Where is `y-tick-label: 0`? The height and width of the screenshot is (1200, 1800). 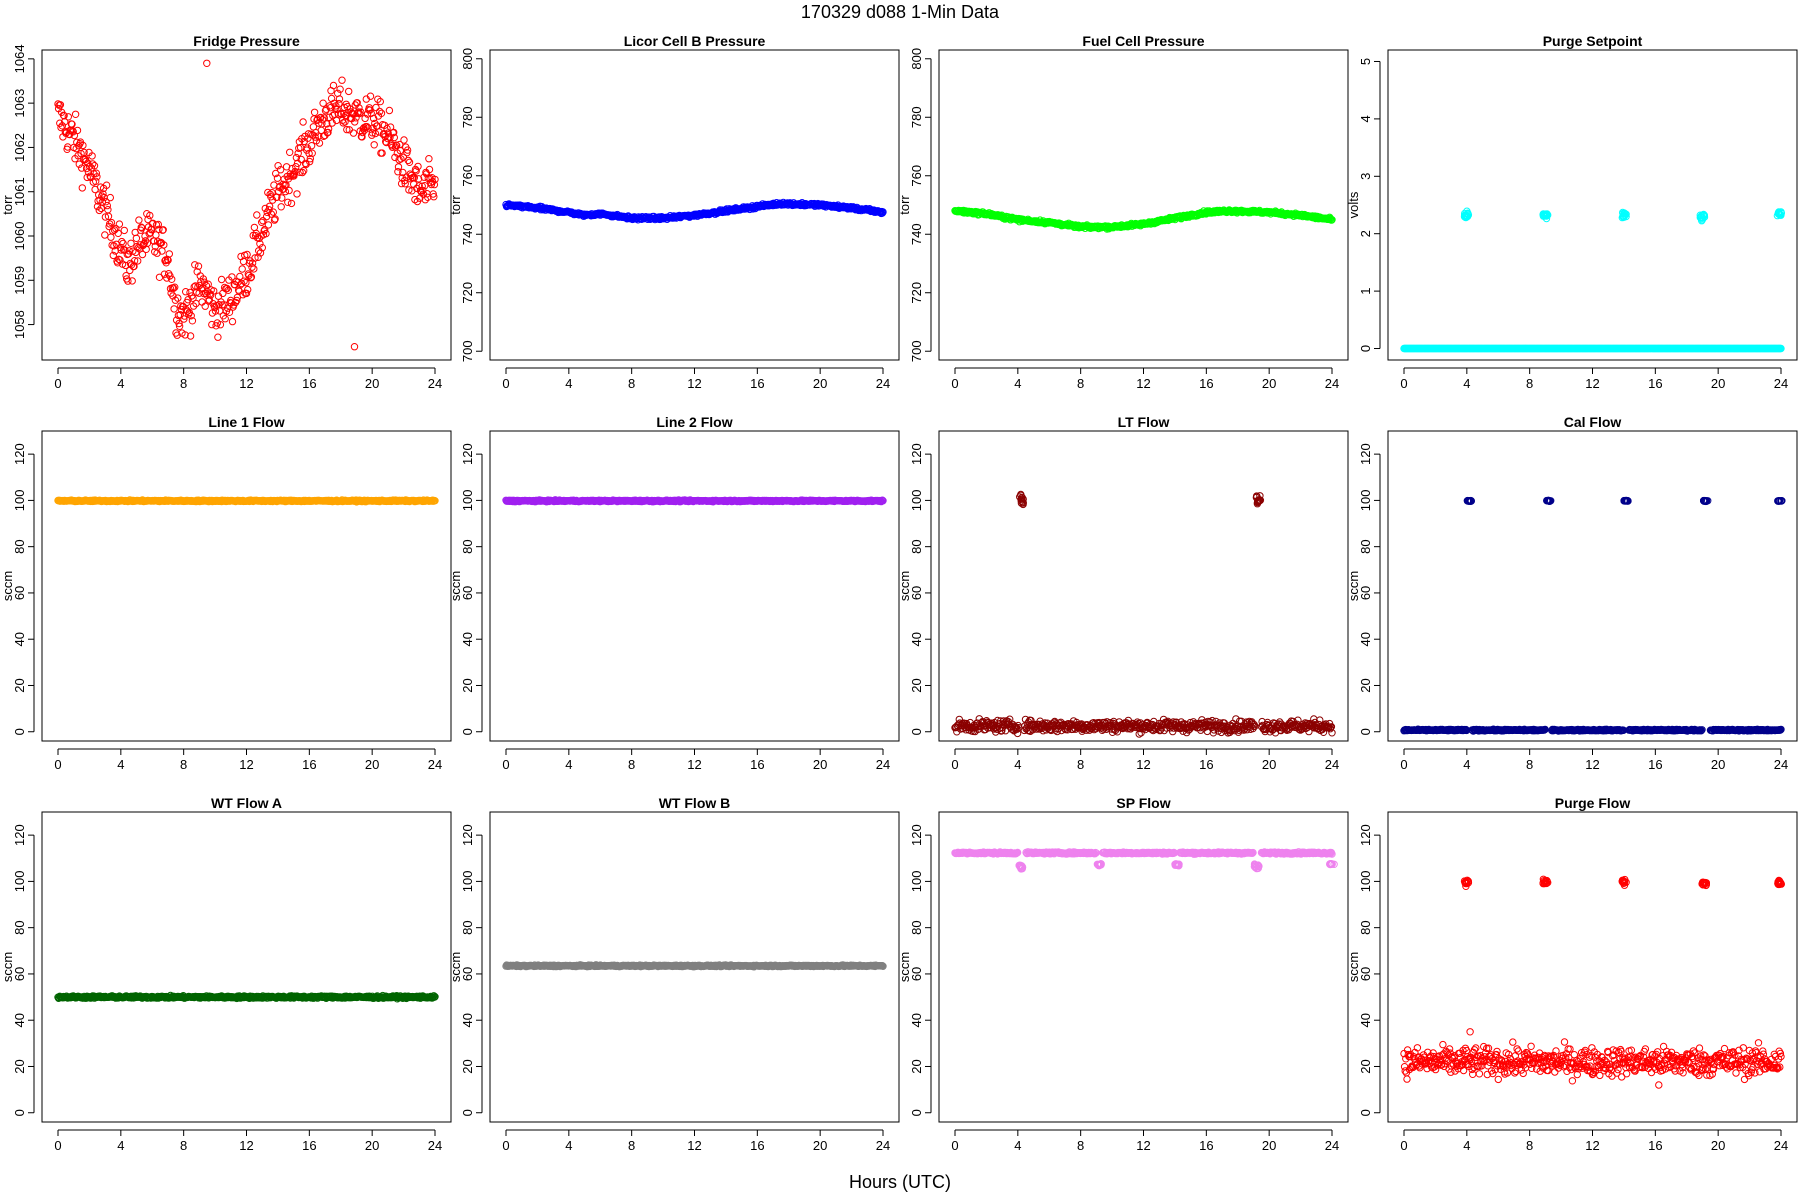 y-tick-label: 0 is located at coordinates (19, 731).